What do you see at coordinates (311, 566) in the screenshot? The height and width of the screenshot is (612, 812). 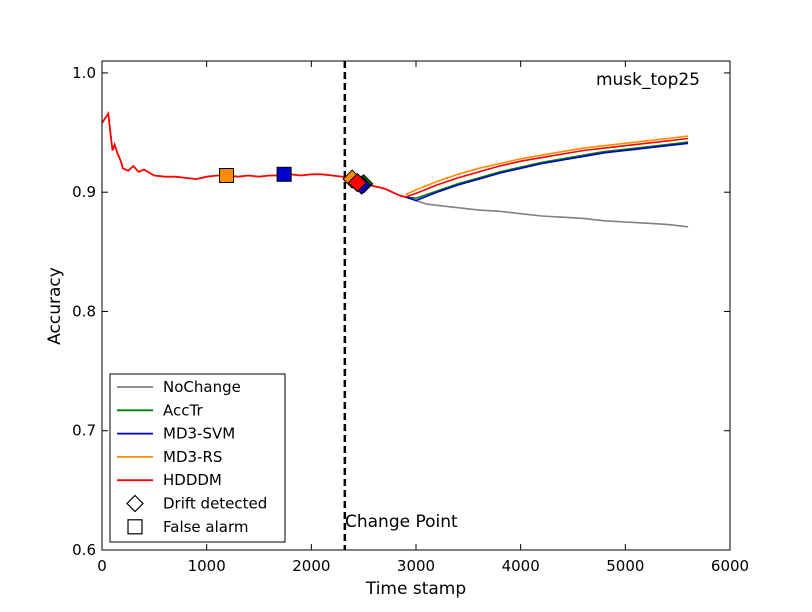 I see `x-tick-label: 2000` at bounding box center [311, 566].